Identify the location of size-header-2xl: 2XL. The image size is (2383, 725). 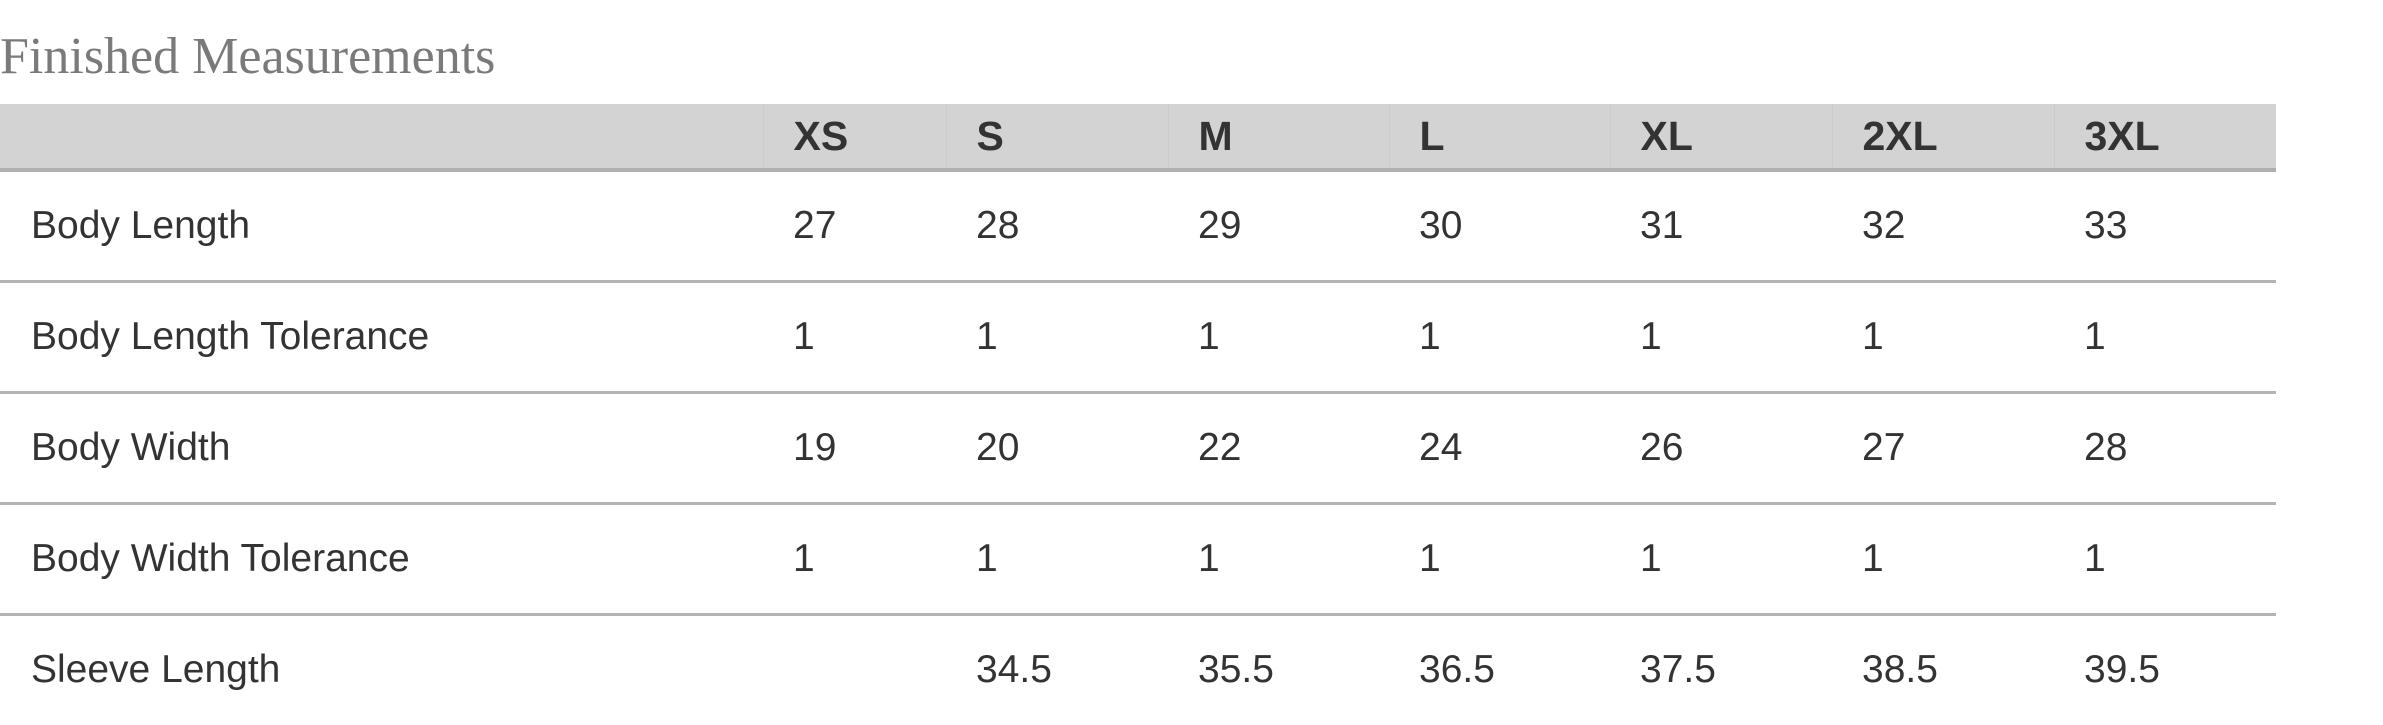
(1942, 138).